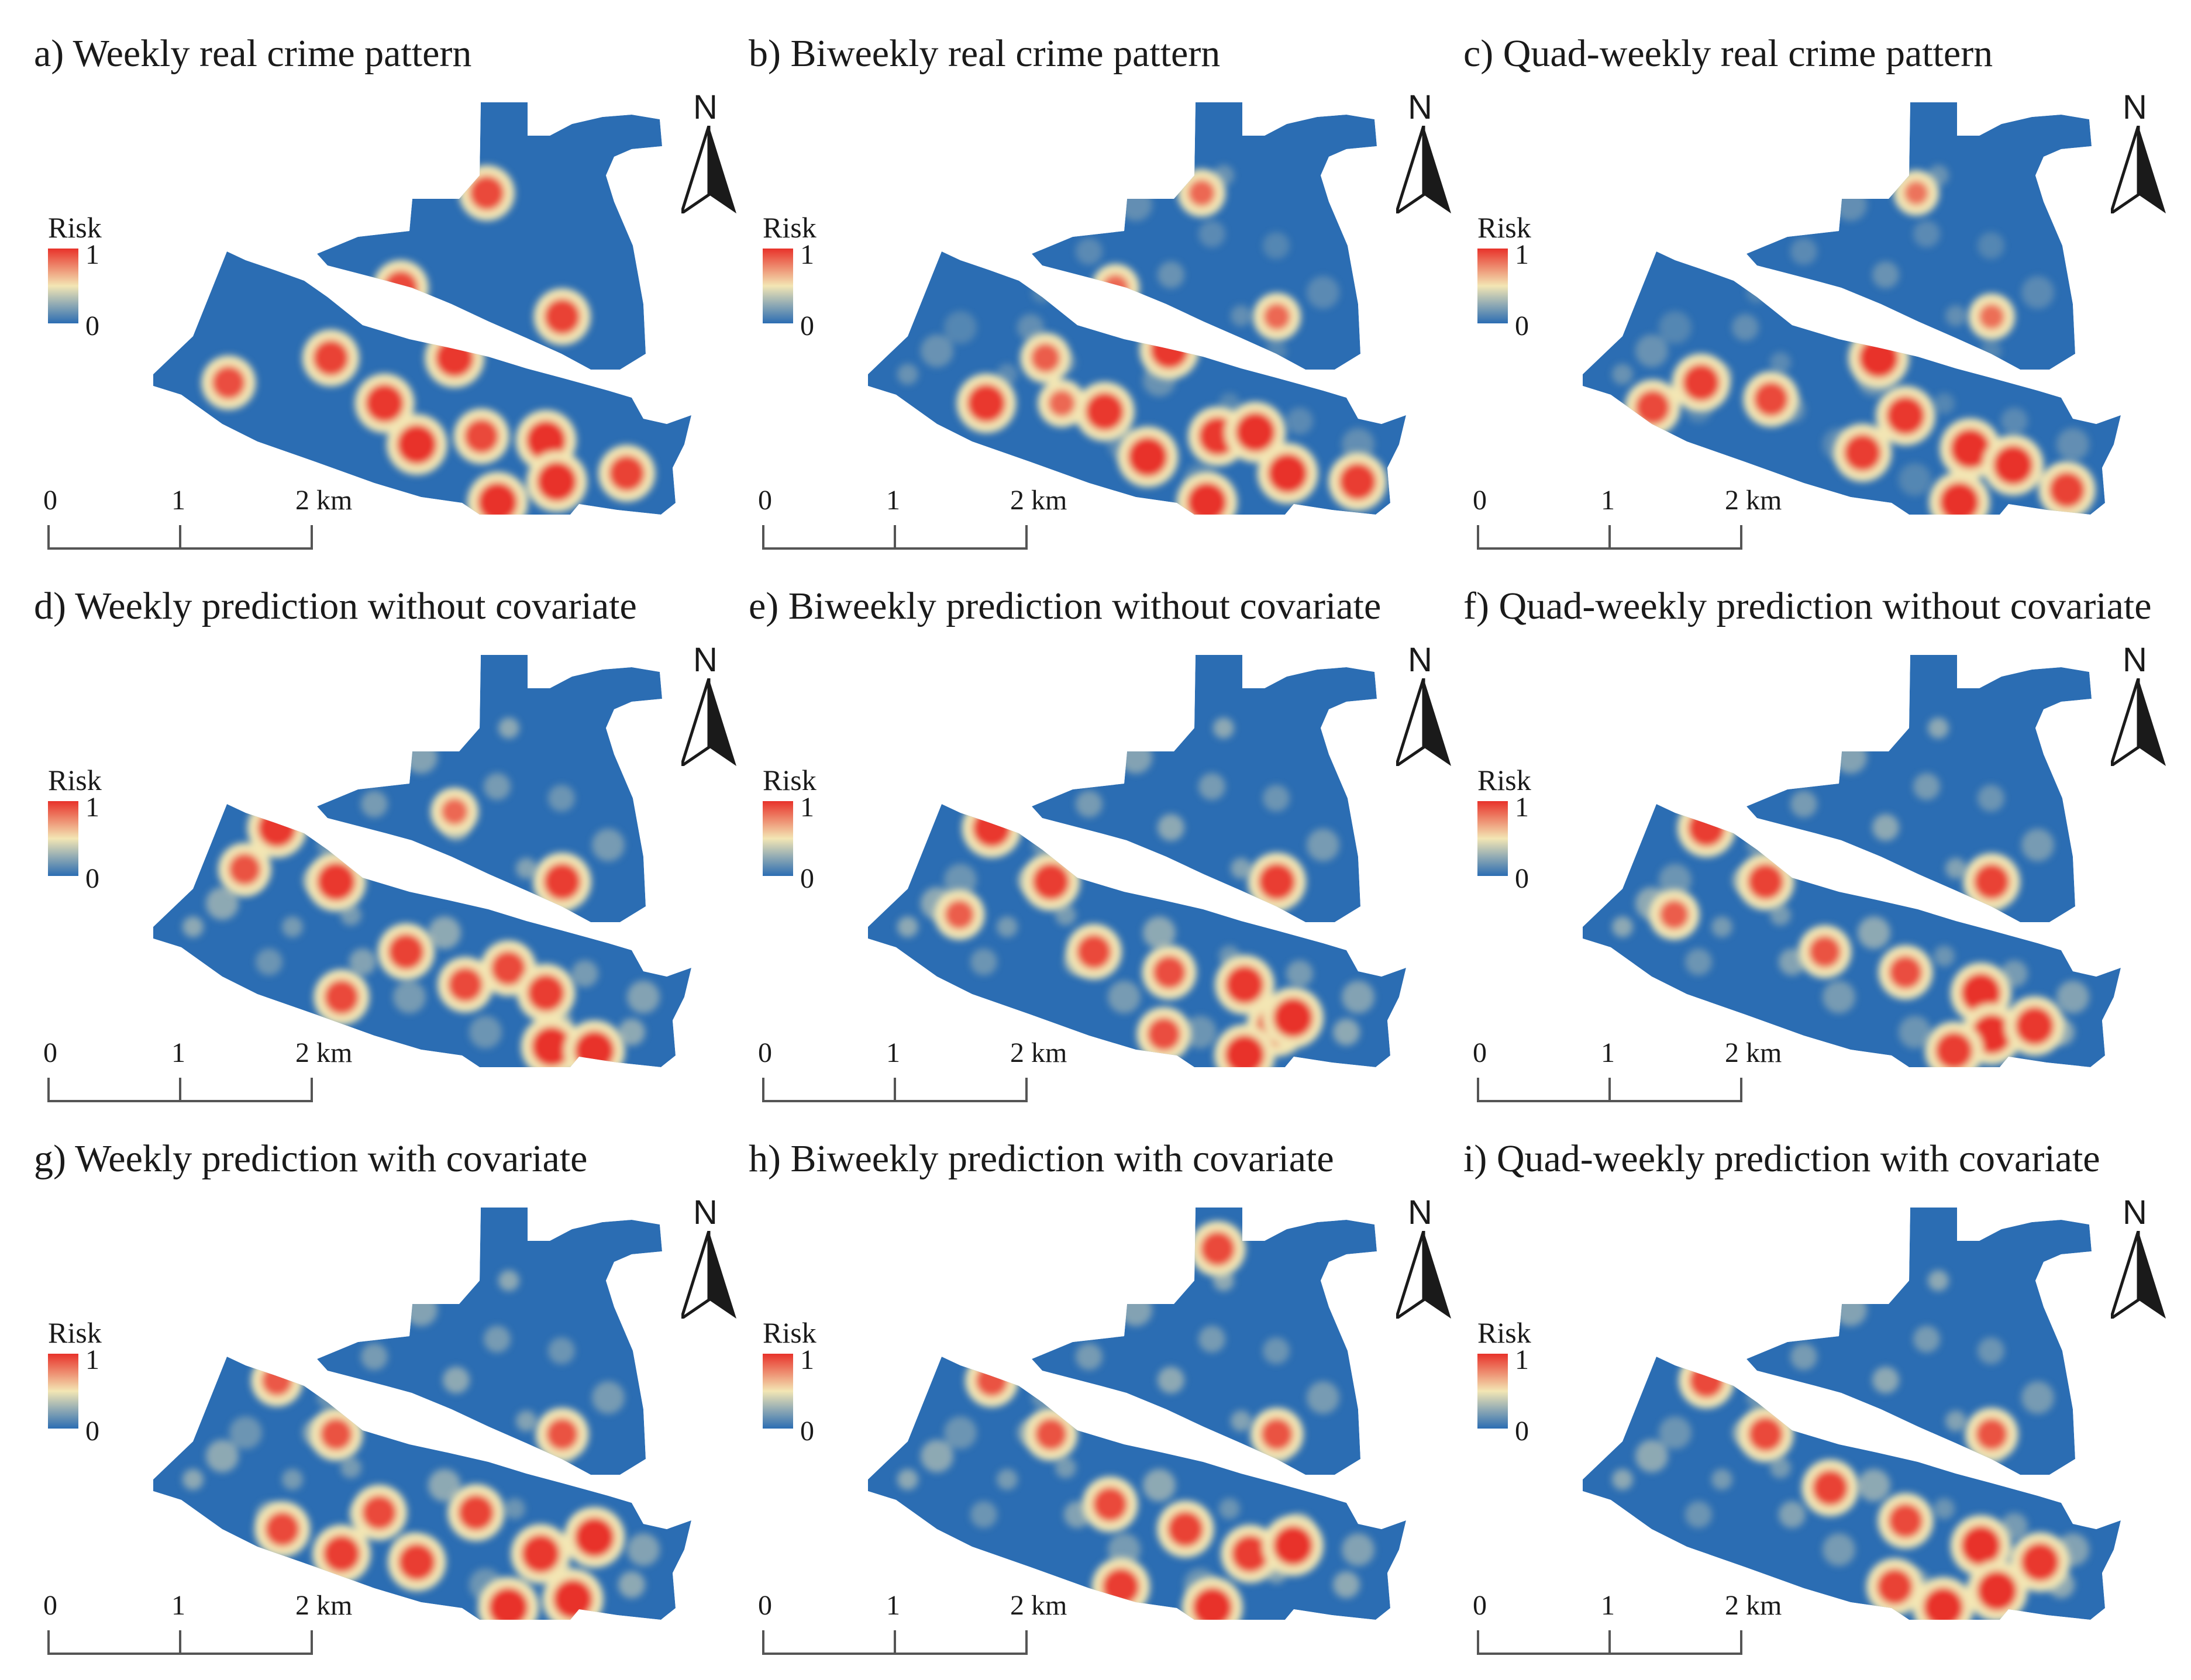 This screenshot has height=1680, width=2191. Describe the element at coordinates (63, 286) in the screenshot. I see `legend-color-bar` at that location.